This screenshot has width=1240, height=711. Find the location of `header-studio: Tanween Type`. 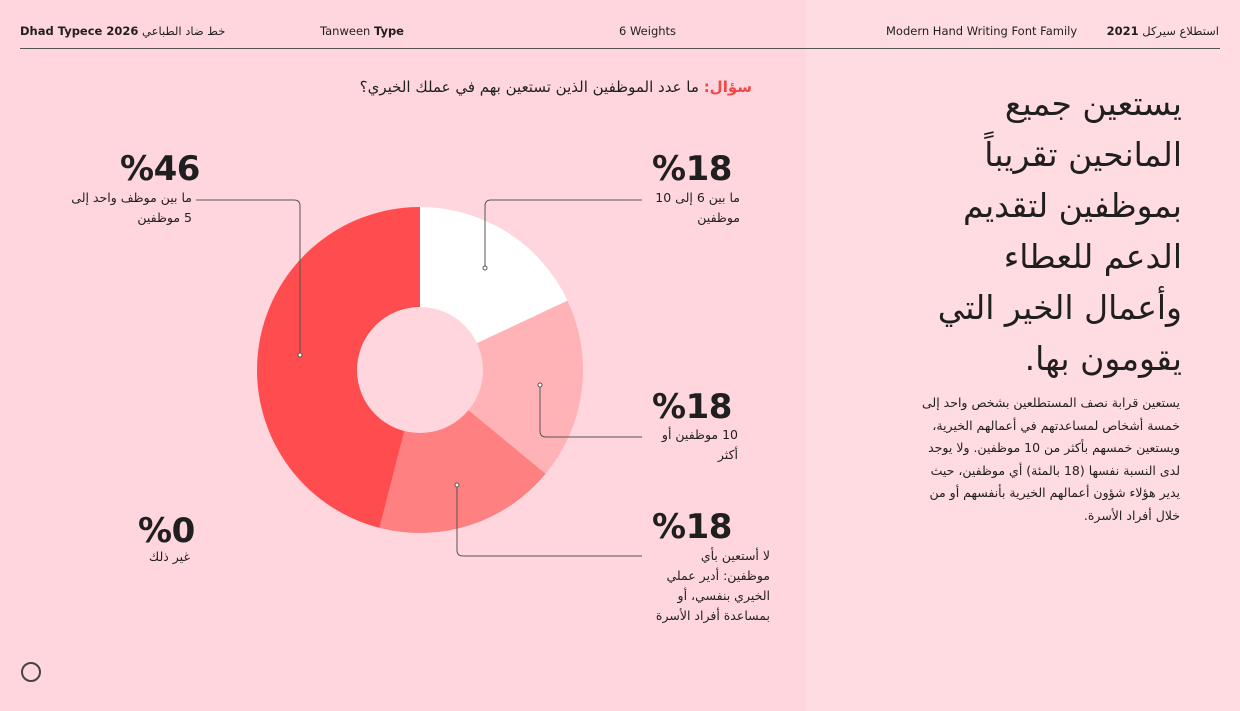

header-studio: Tanween Type is located at coordinates (362, 31).